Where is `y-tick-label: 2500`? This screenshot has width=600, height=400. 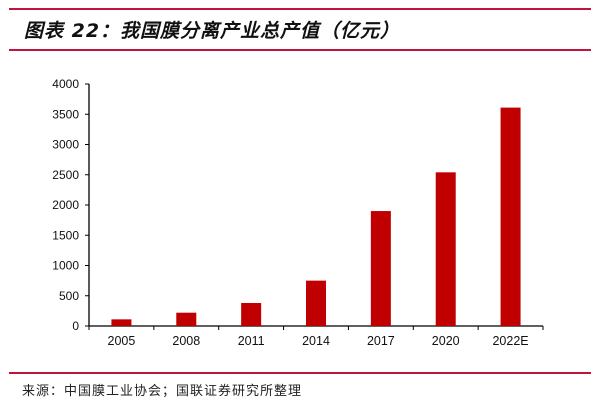
y-tick-label: 2500 is located at coordinates (65, 175).